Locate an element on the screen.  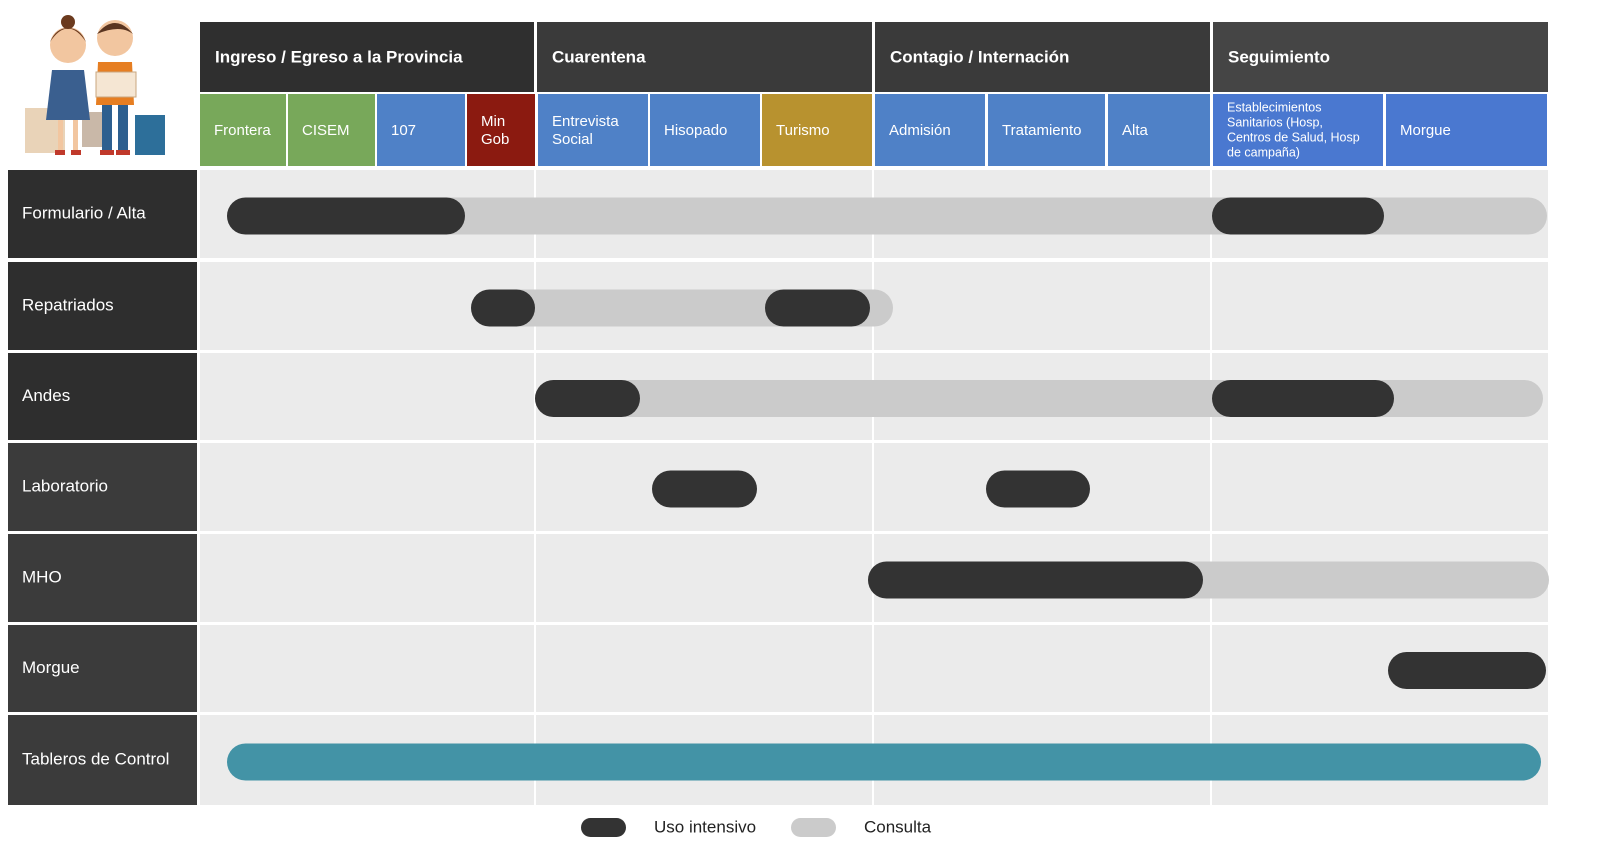
label: Seguimiento is located at coordinates (1279, 56).